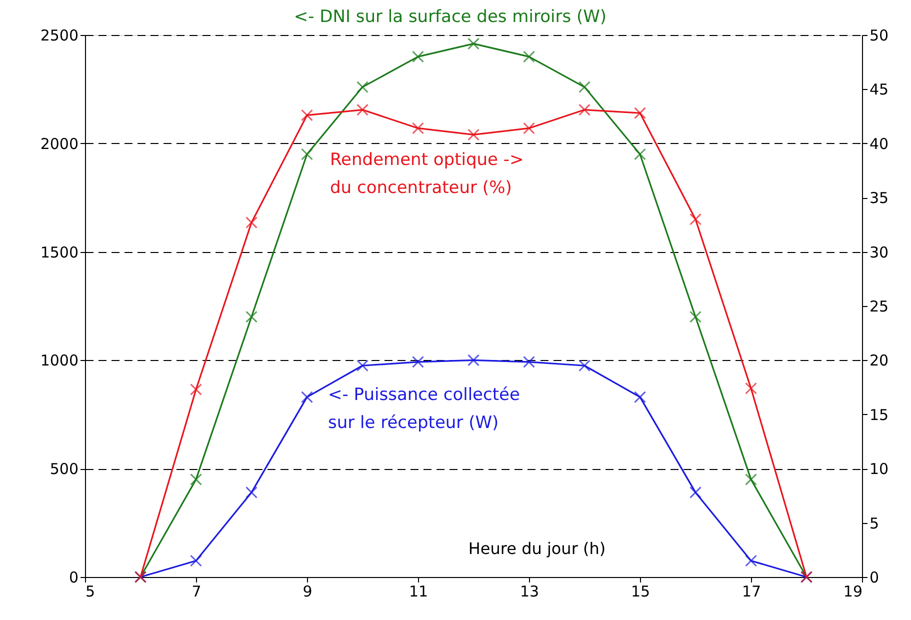 The height and width of the screenshot is (620, 911). I want to click on y2-tick-label: 15, so click(879, 415).